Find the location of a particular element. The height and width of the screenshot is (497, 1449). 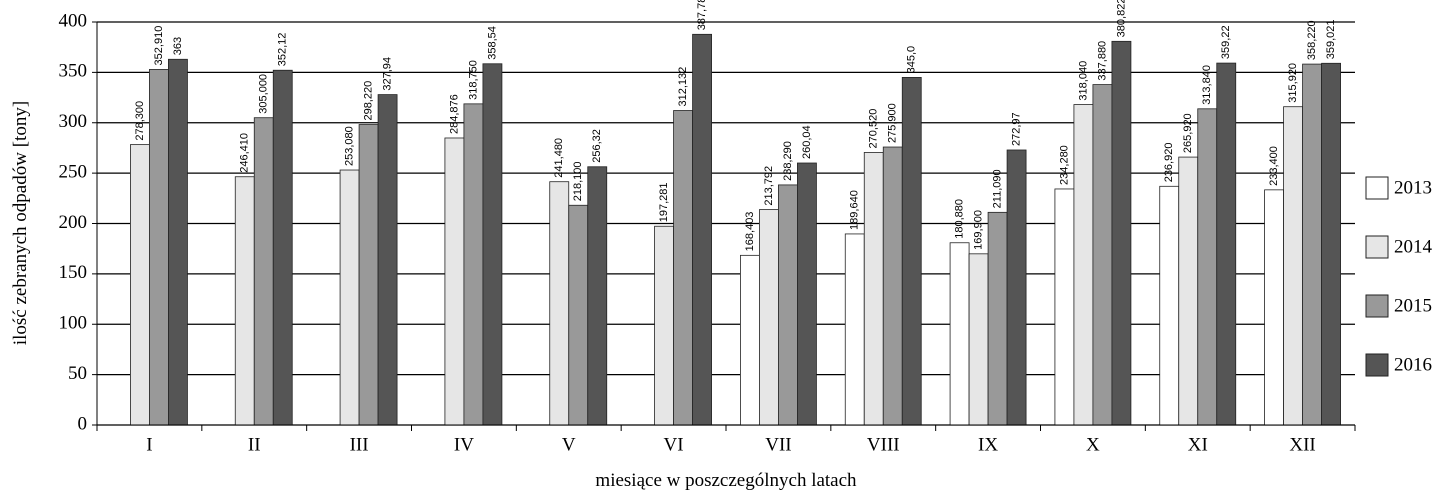

value-label: 298,220 is located at coordinates (368, 101).